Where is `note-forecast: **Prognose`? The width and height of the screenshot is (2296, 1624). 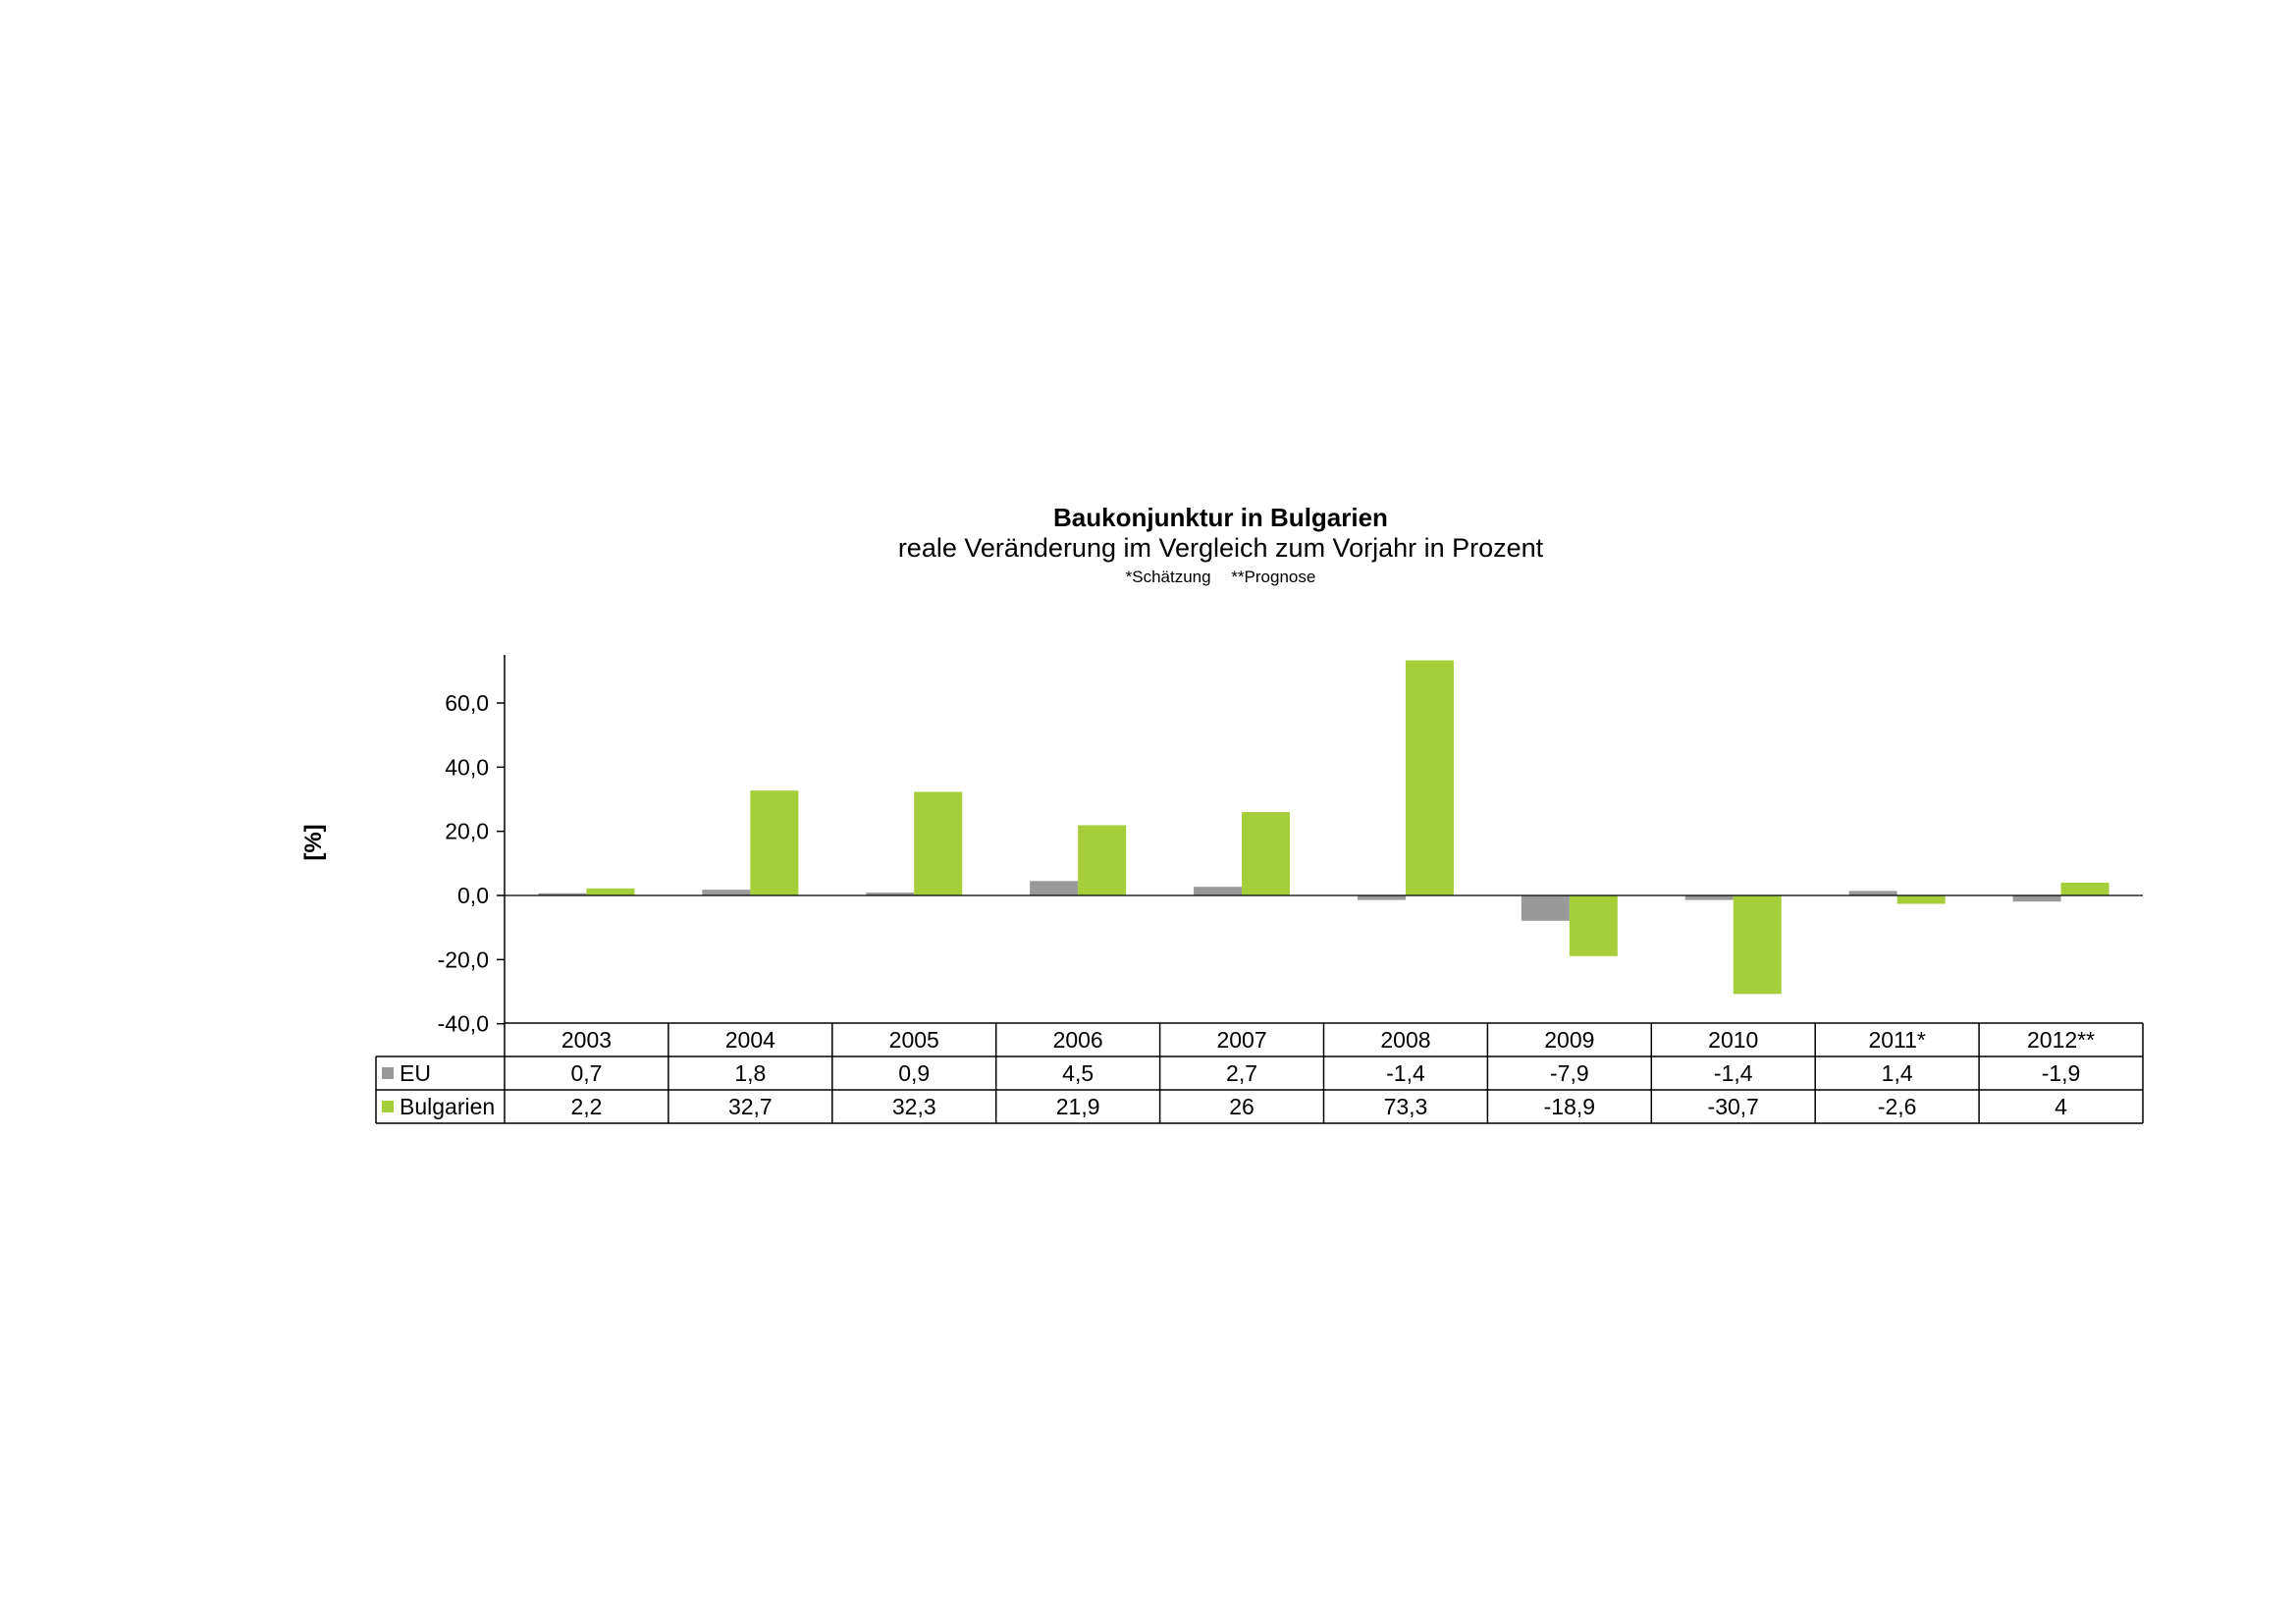
note-forecast: **Prognose is located at coordinates (1273, 577).